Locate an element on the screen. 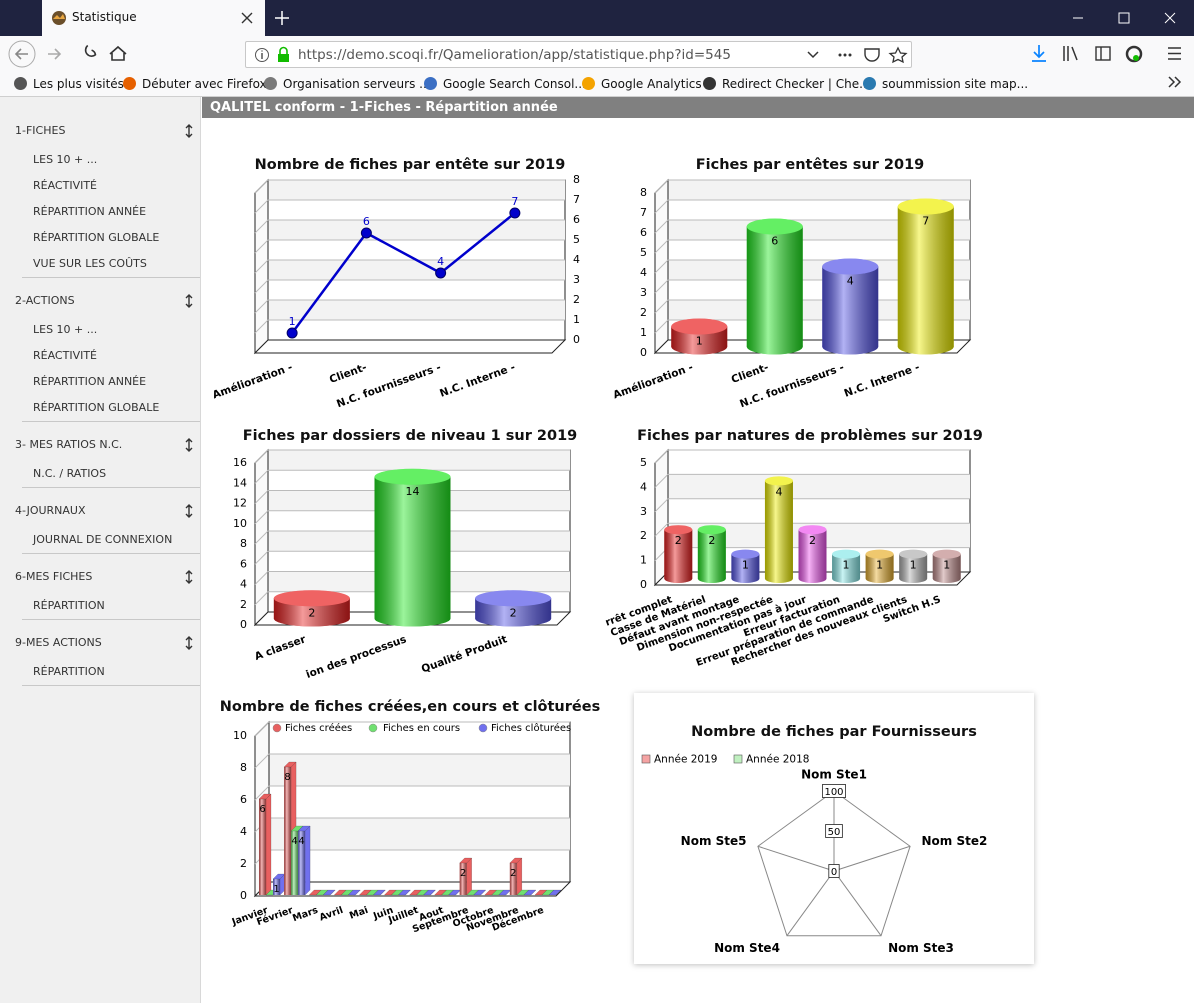  bar-top-shade is located at coordinates (778, 481).